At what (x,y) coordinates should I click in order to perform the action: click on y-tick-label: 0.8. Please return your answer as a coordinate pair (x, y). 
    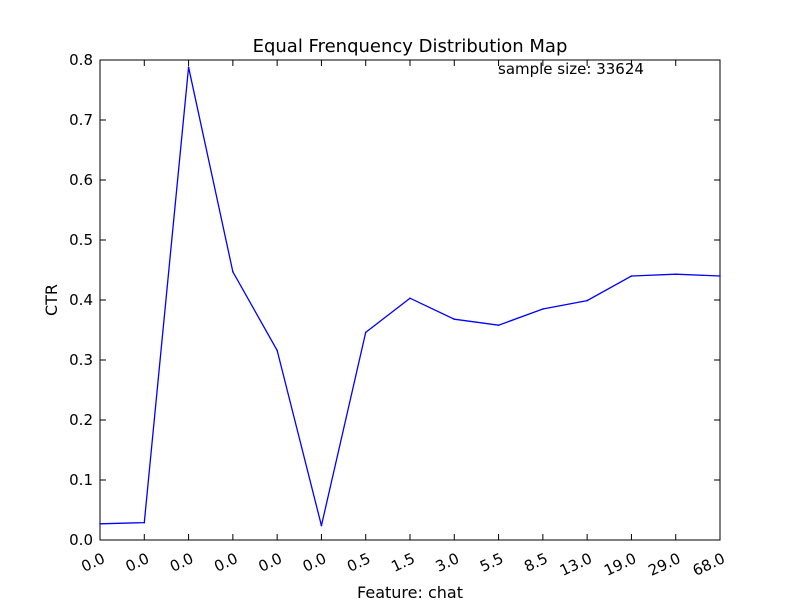
    Looking at the image, I should click on (81, 60).